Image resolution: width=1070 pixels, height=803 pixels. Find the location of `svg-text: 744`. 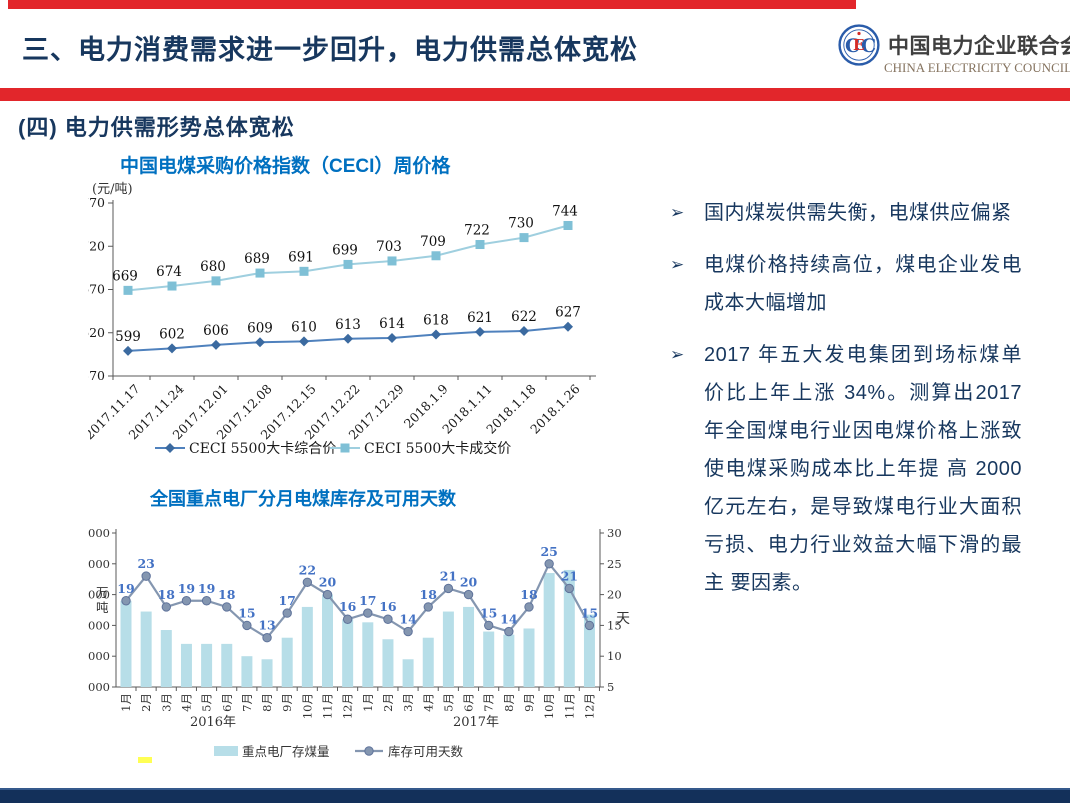

svg-text: 744 is located at coordinates (565, 211).